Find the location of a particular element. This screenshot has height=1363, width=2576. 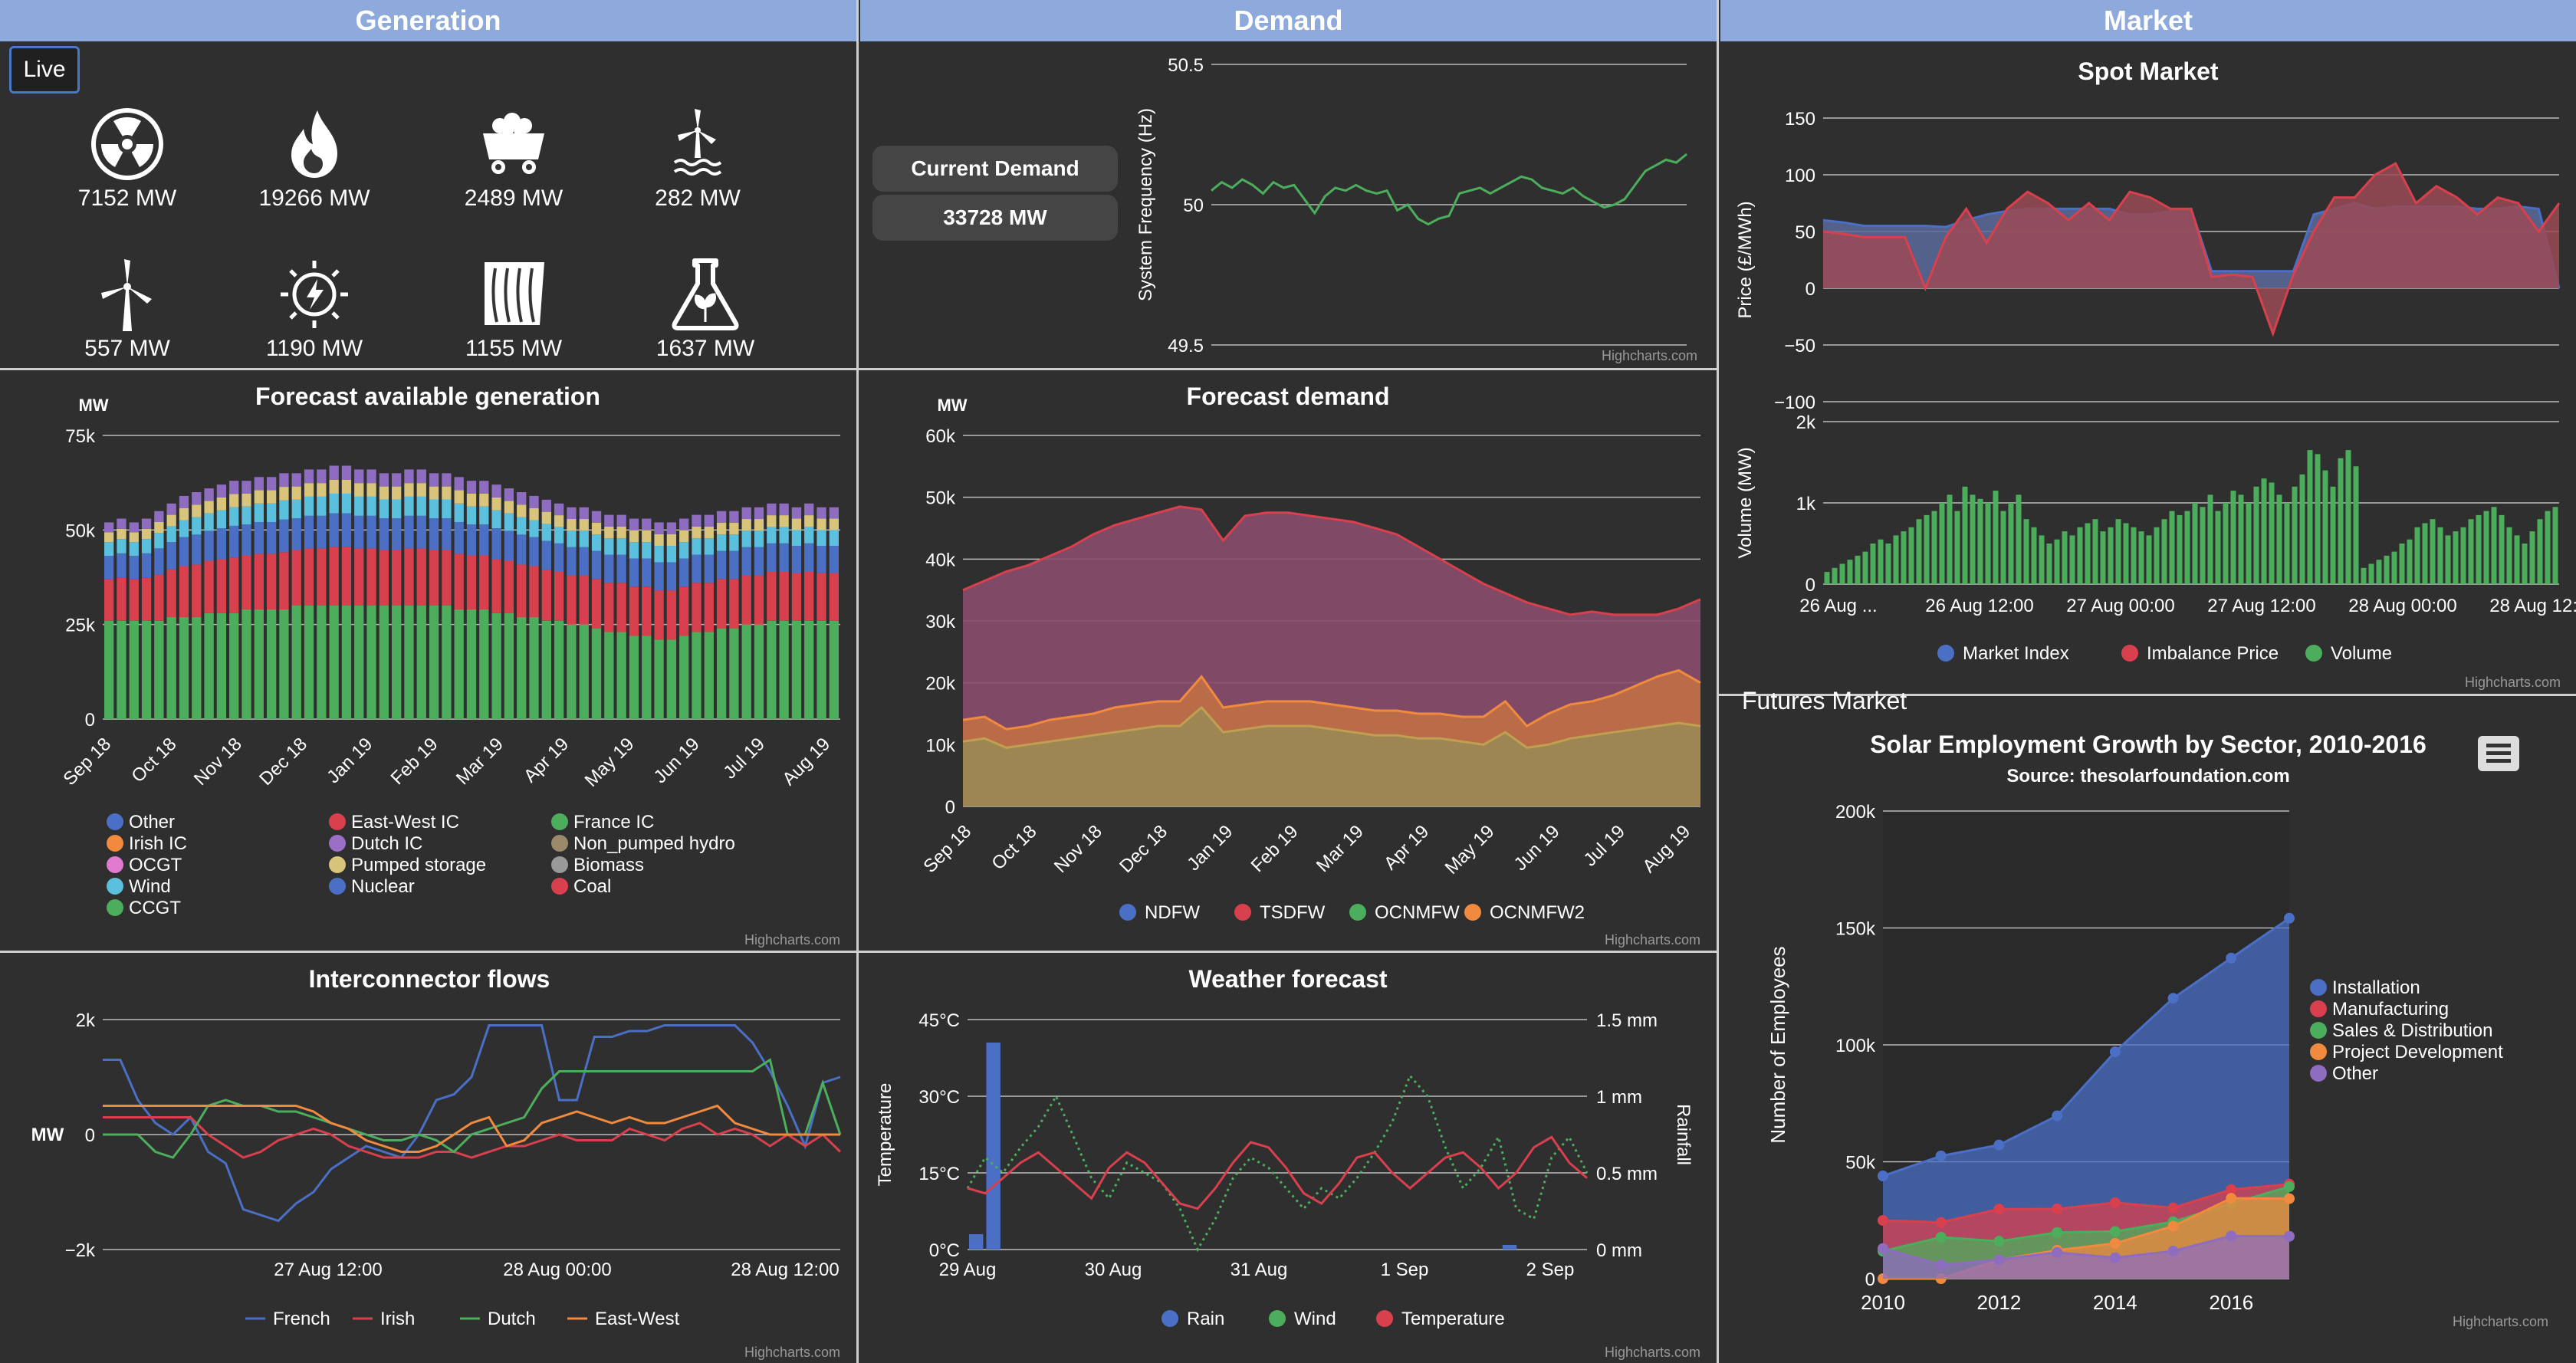

coal-cart-icon is located at coordinates (513, 143).